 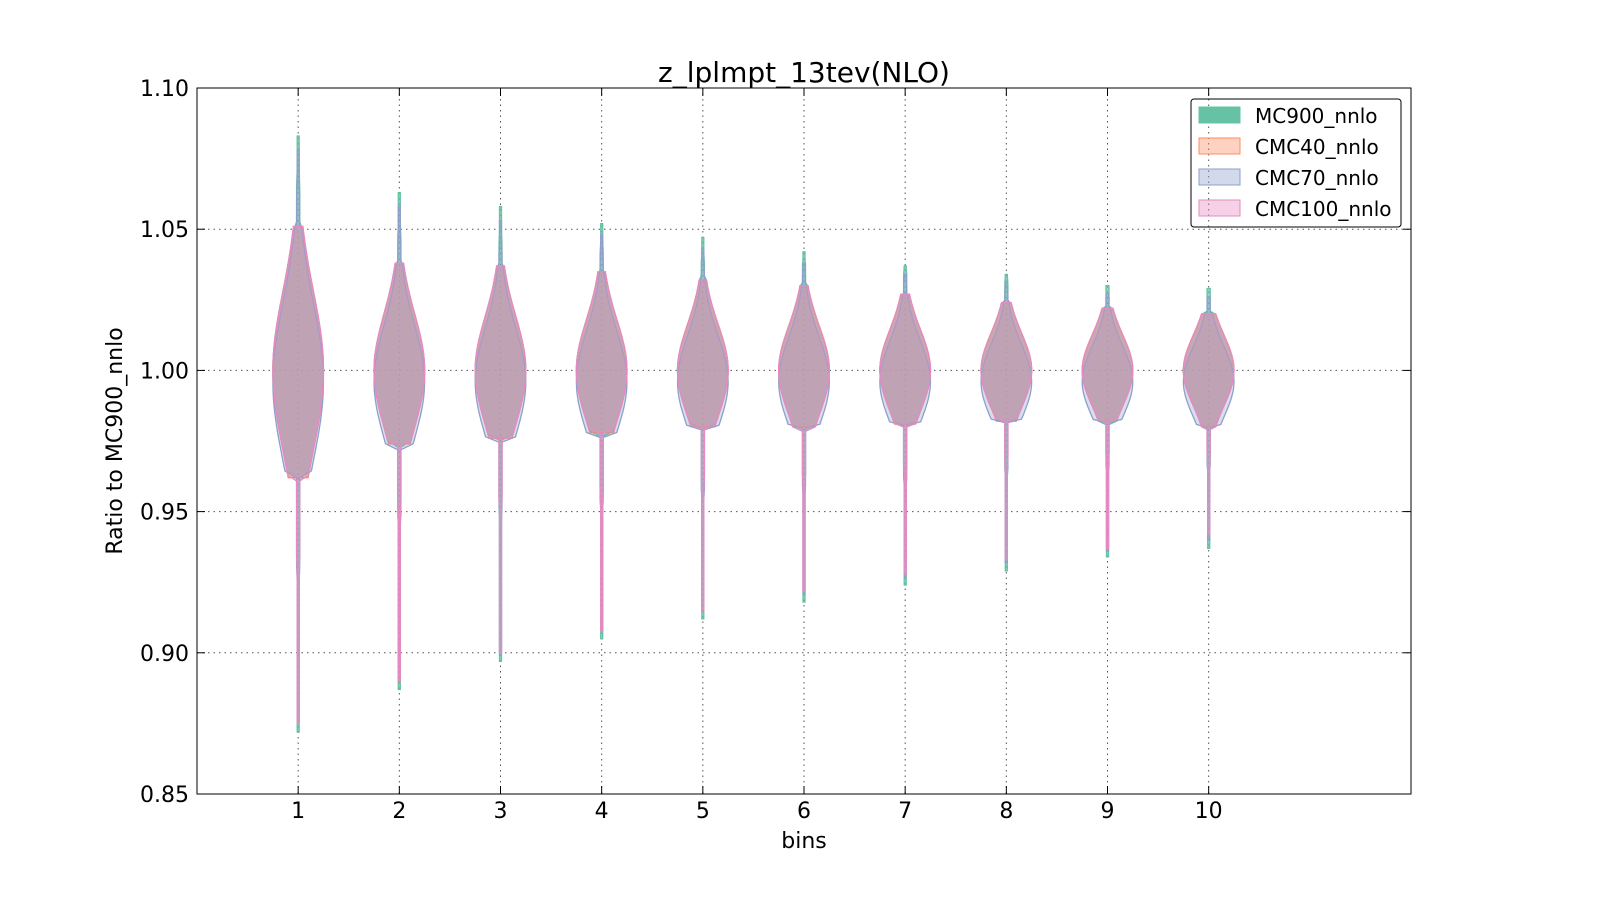 What do you see at coordinates (164, 513) in the screenshot?
I see `y-tick-label: 0.95` at bounding box center [164, 513].